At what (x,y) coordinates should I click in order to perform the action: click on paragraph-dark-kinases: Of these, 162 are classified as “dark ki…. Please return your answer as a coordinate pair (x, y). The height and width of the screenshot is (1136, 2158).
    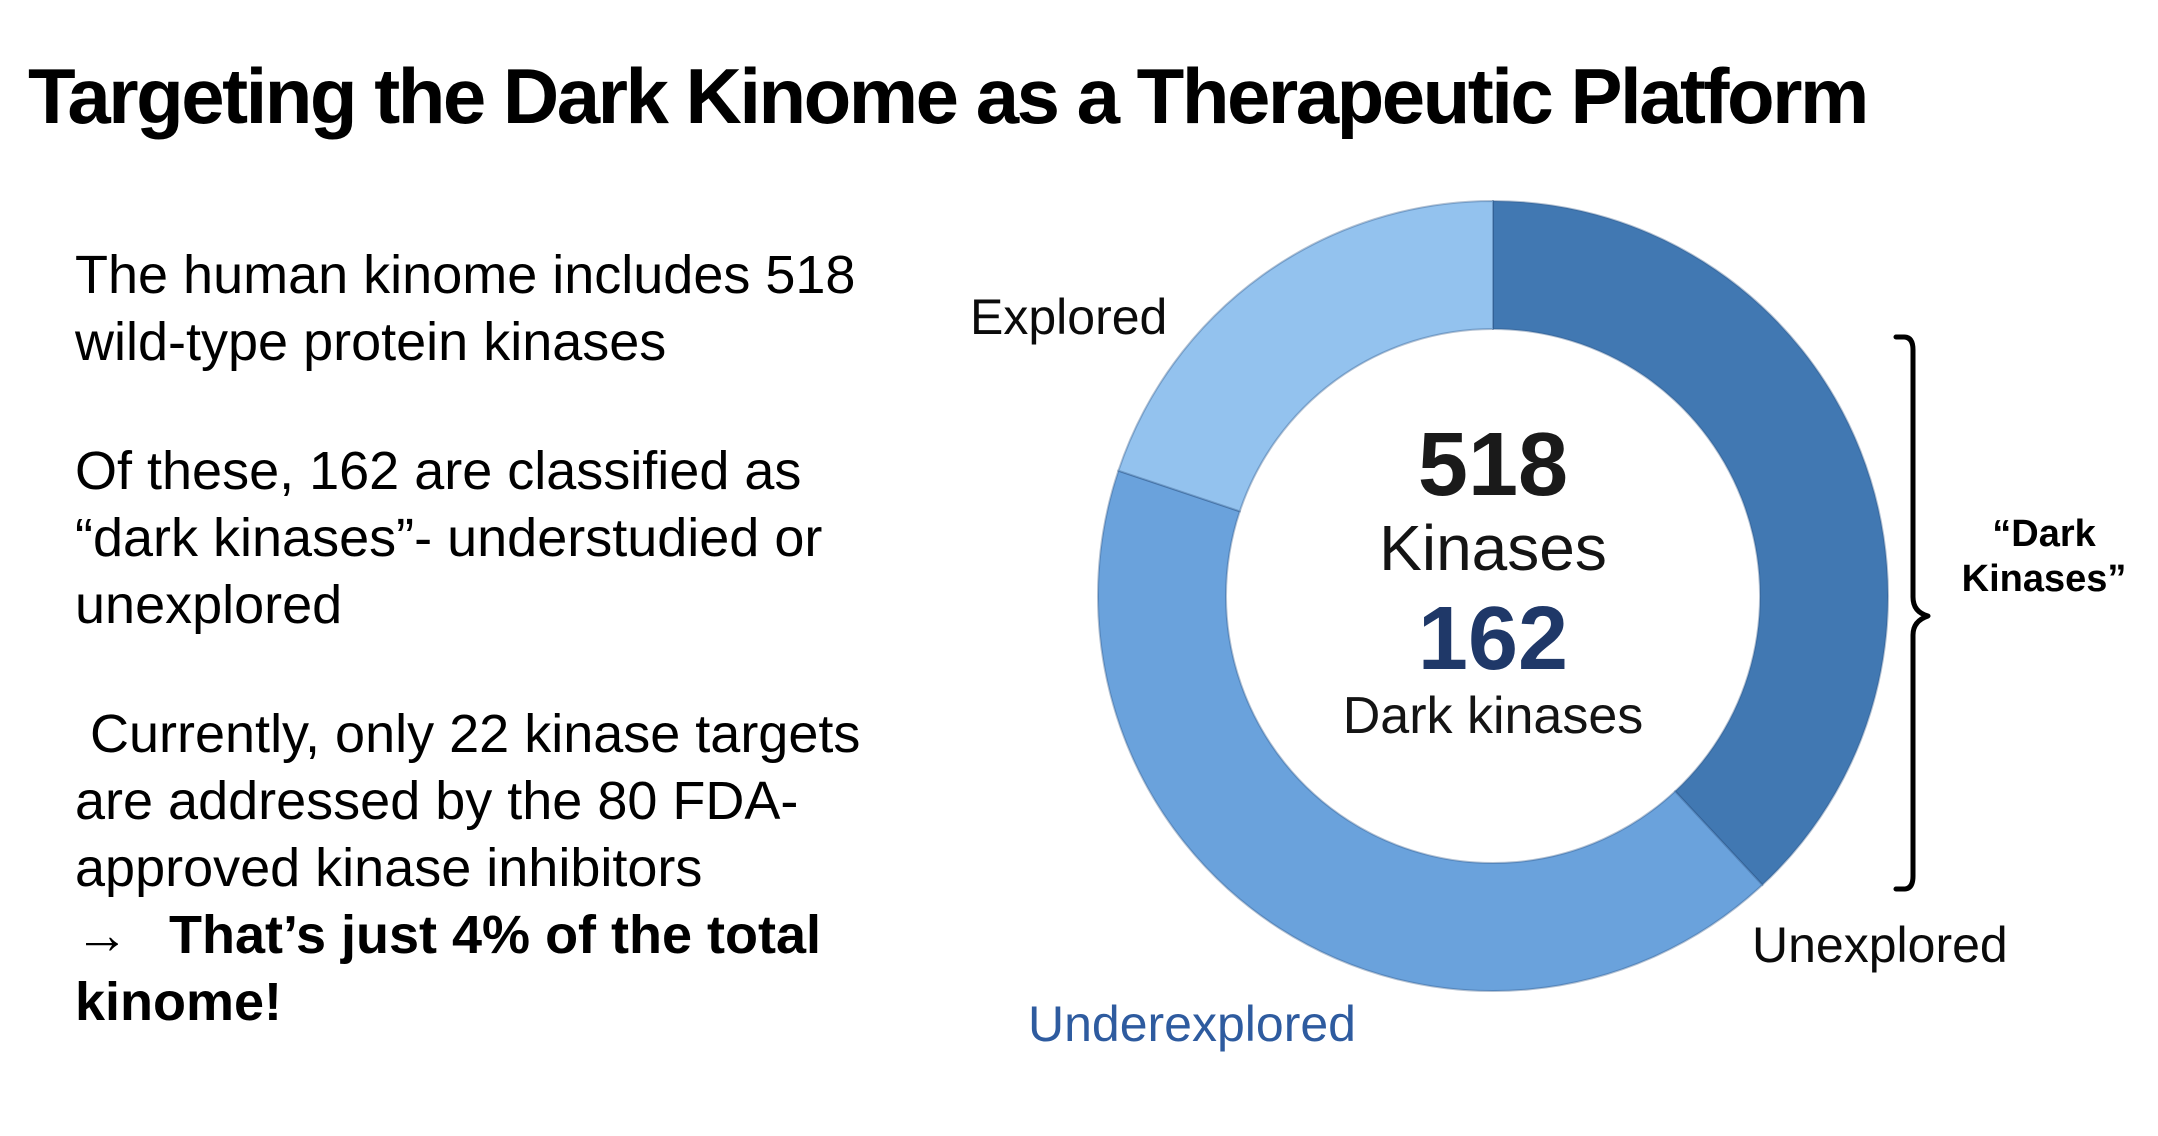
    Looking at the image, I should click on (449, 538).